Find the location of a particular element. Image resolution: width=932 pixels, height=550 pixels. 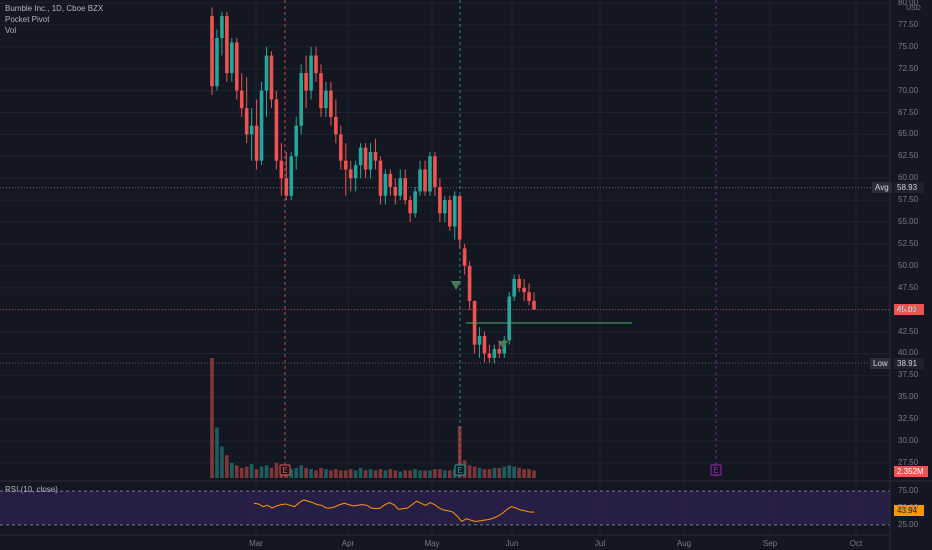

price-tick-label: 60.00 is located at coordinates (908, 178).